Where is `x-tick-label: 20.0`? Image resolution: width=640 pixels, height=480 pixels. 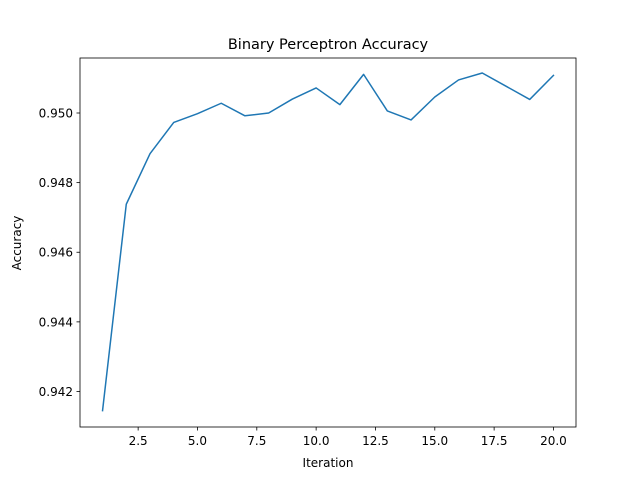 x-tick-label: 20.0 is located at coordinates (553, 441).